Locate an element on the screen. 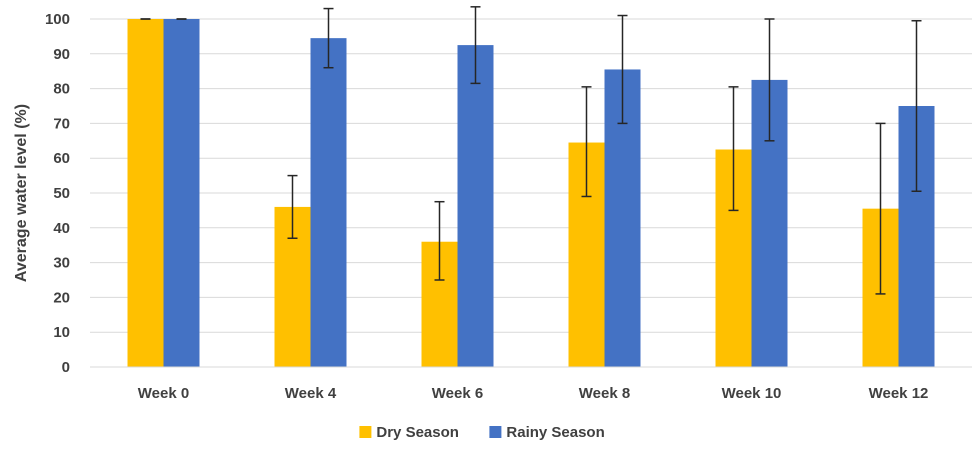 Image resolution: width=974 pixels, height=452 pixels. x-category-label: Week 6 is located at coordinates (457, 393).